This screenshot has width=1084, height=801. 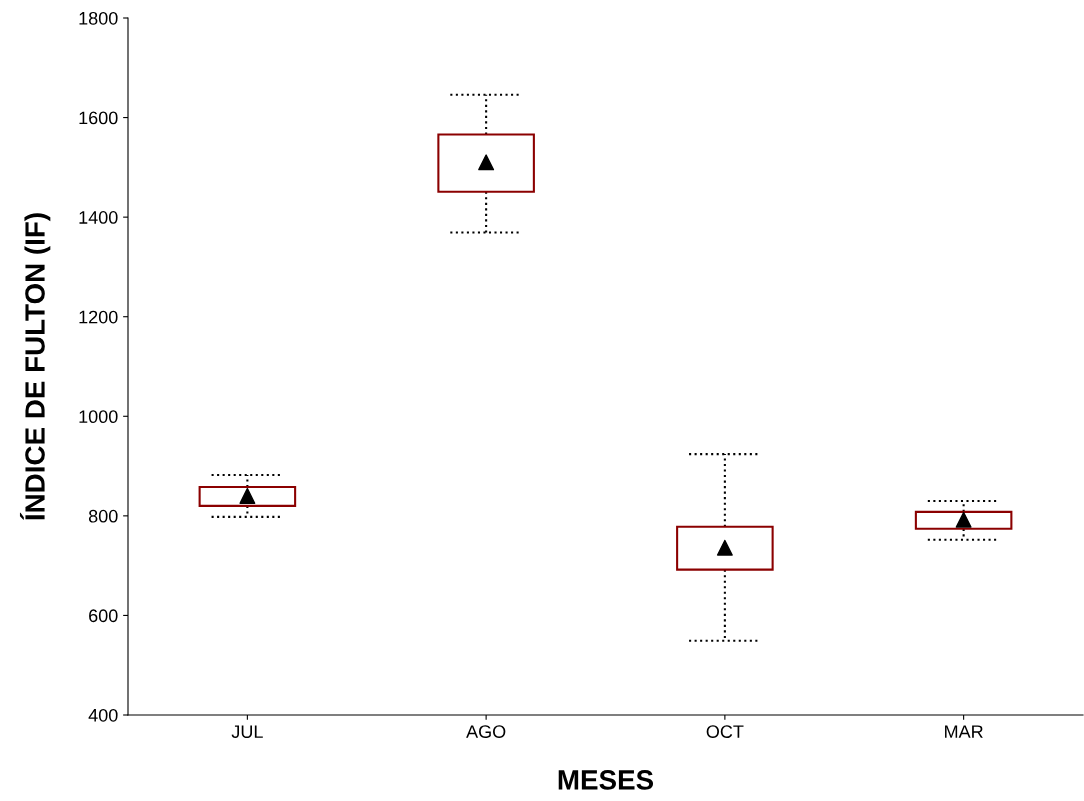 What do you see at coordinates (98, 417) in the screenshot?
I see `y-tick-label: 1000` at bounding box center [98, 417].